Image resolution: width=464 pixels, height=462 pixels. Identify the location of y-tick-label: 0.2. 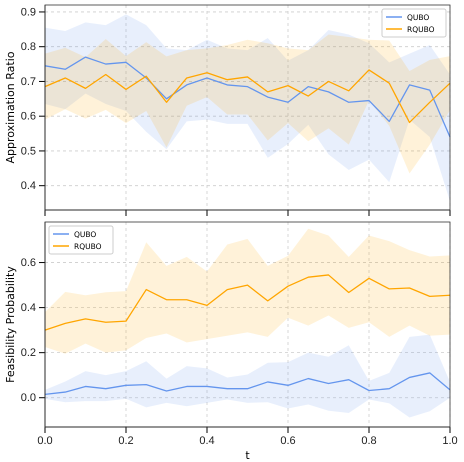
(28, 353).